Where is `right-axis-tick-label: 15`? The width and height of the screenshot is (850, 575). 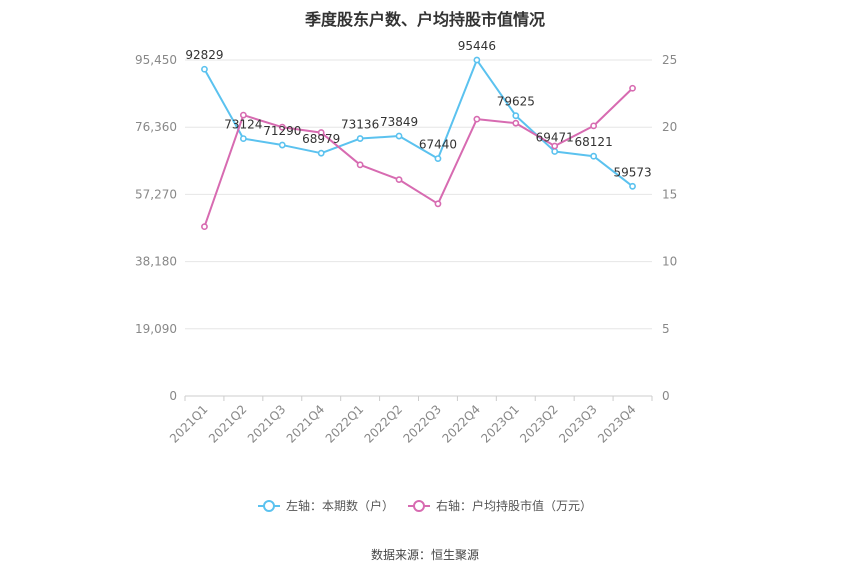 right-axis-tick-label: 15 is located at coordinates (669, 194).